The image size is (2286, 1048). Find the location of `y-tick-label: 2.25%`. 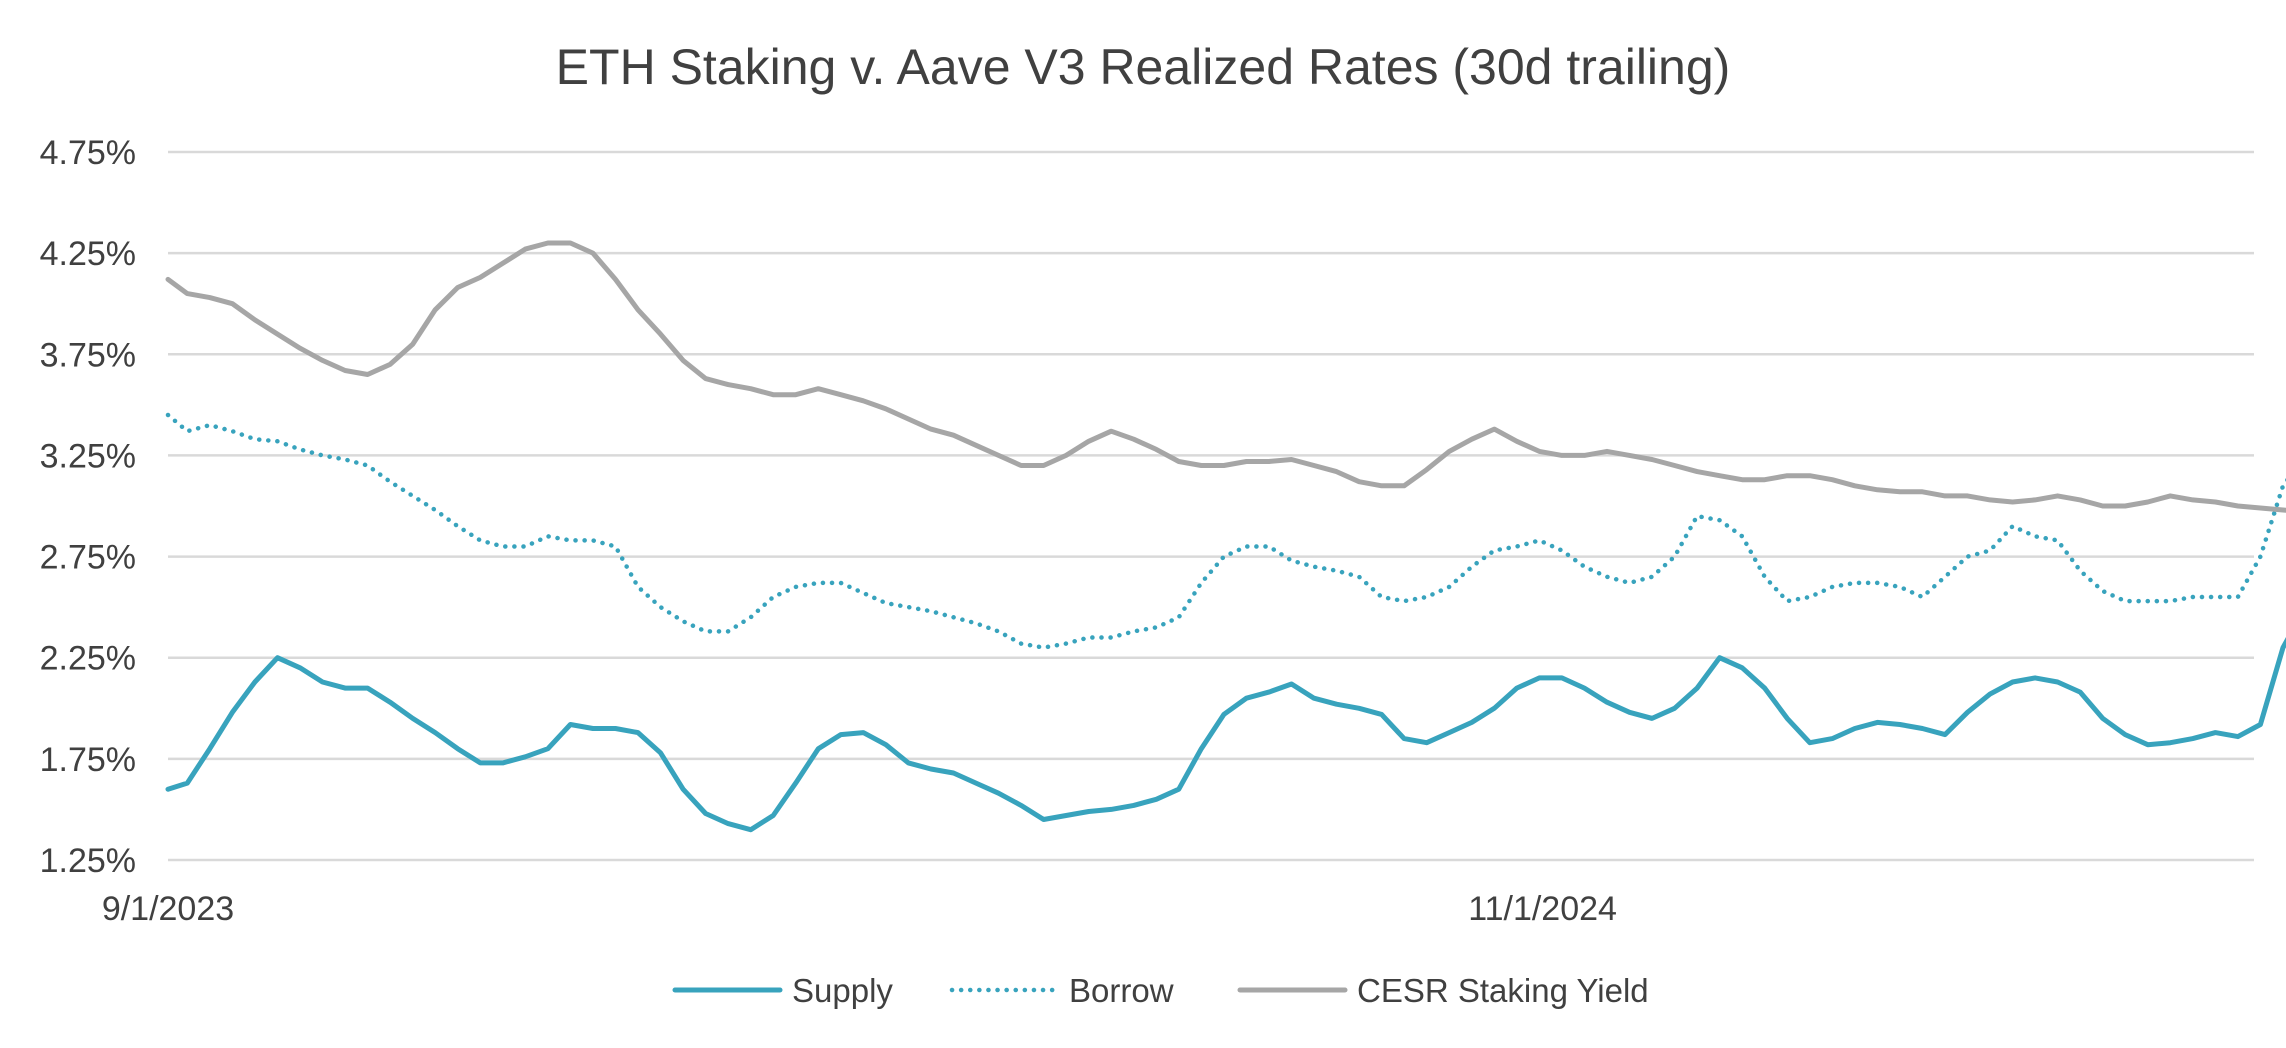

y-tick-label: 2.25% is located at coordinates (88, 659).